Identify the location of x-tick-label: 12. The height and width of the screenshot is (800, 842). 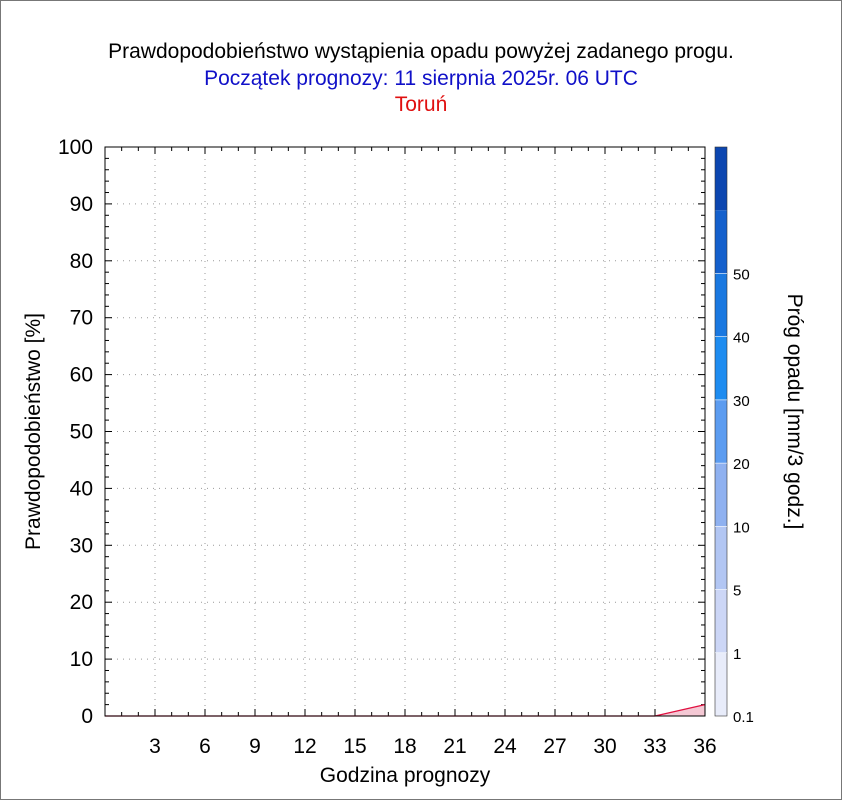
(304, 746).